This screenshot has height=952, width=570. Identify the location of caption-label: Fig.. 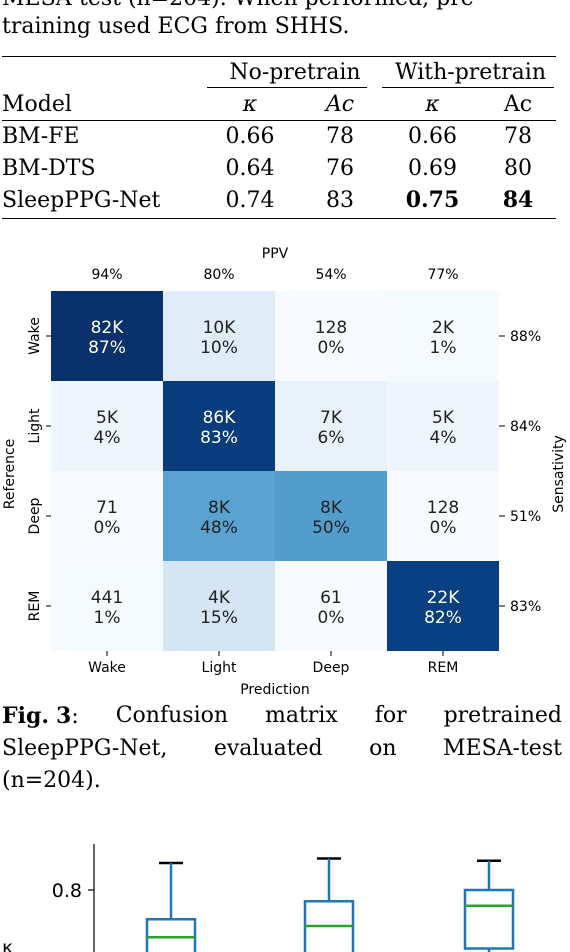
(26, 716).